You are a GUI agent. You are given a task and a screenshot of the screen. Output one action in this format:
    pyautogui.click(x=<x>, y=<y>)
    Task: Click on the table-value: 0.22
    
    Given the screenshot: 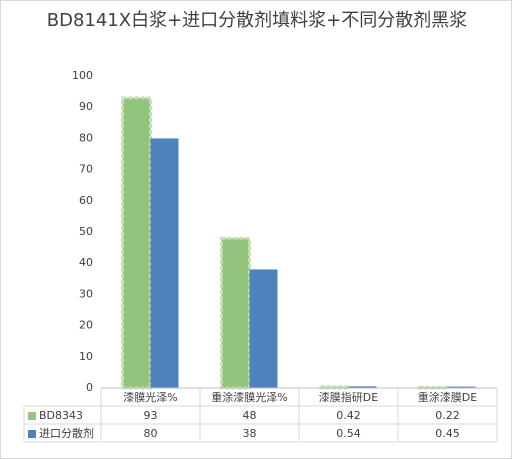 What is the action you would take?
    pyautogui.click(x=447, y=415)
    